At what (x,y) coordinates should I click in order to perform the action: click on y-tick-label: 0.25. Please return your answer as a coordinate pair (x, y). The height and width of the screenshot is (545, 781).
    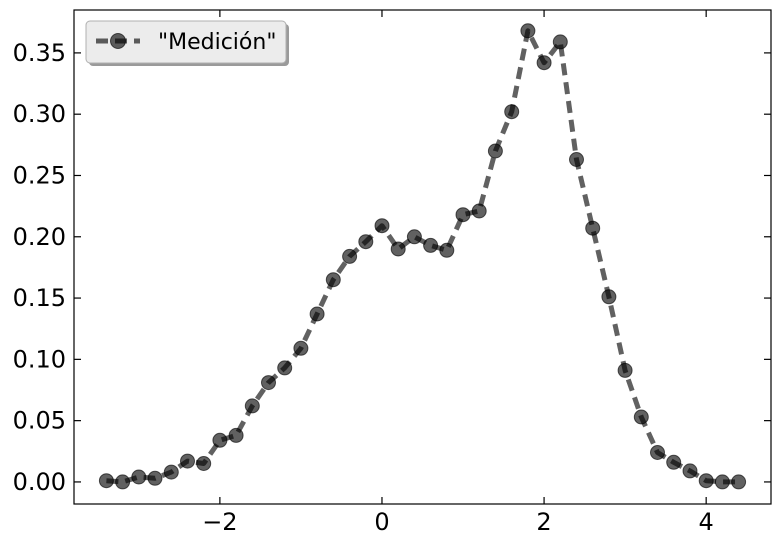
    Looking at the image, I should click on (39, 175).